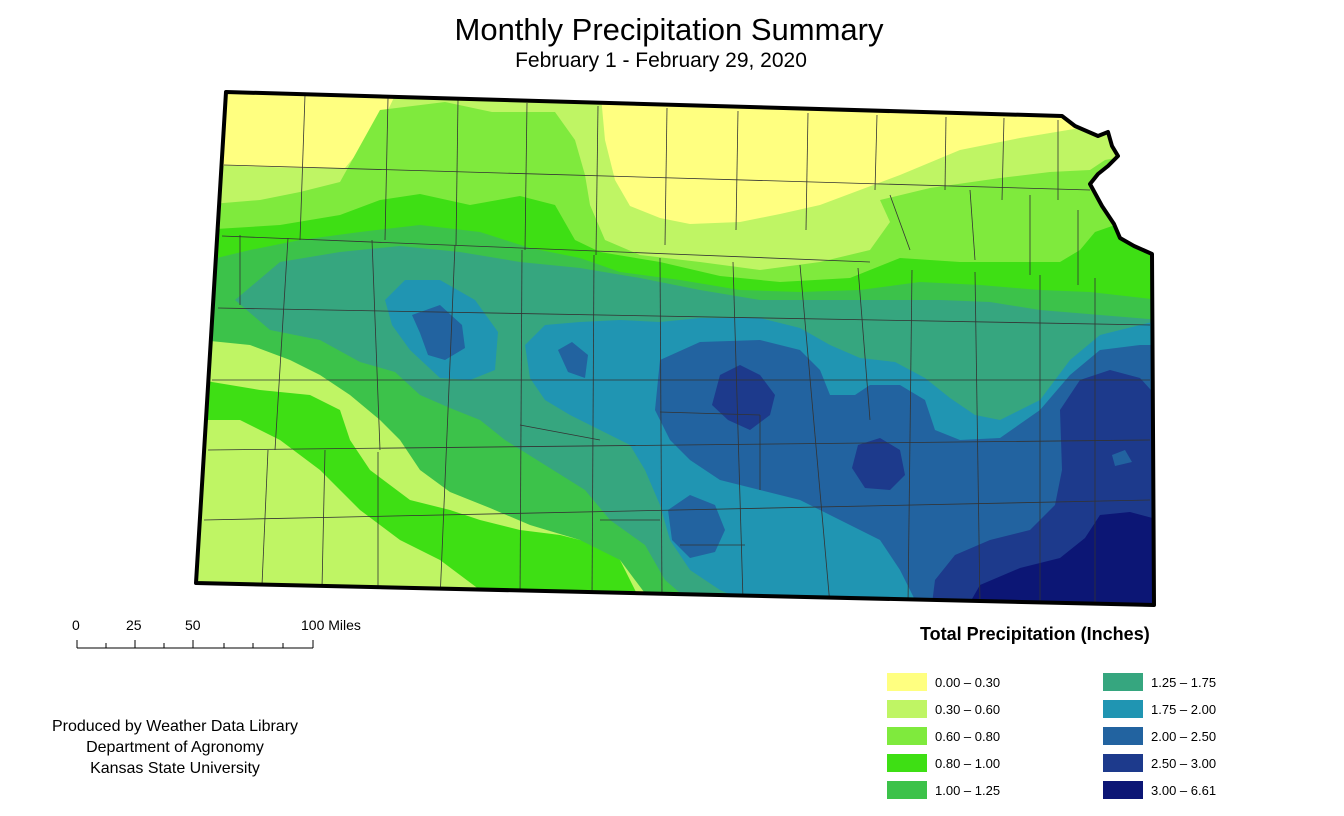 This screenshot has height=816, width=1344. I want to click on zone-2.50-3.00, so click(878, 464).